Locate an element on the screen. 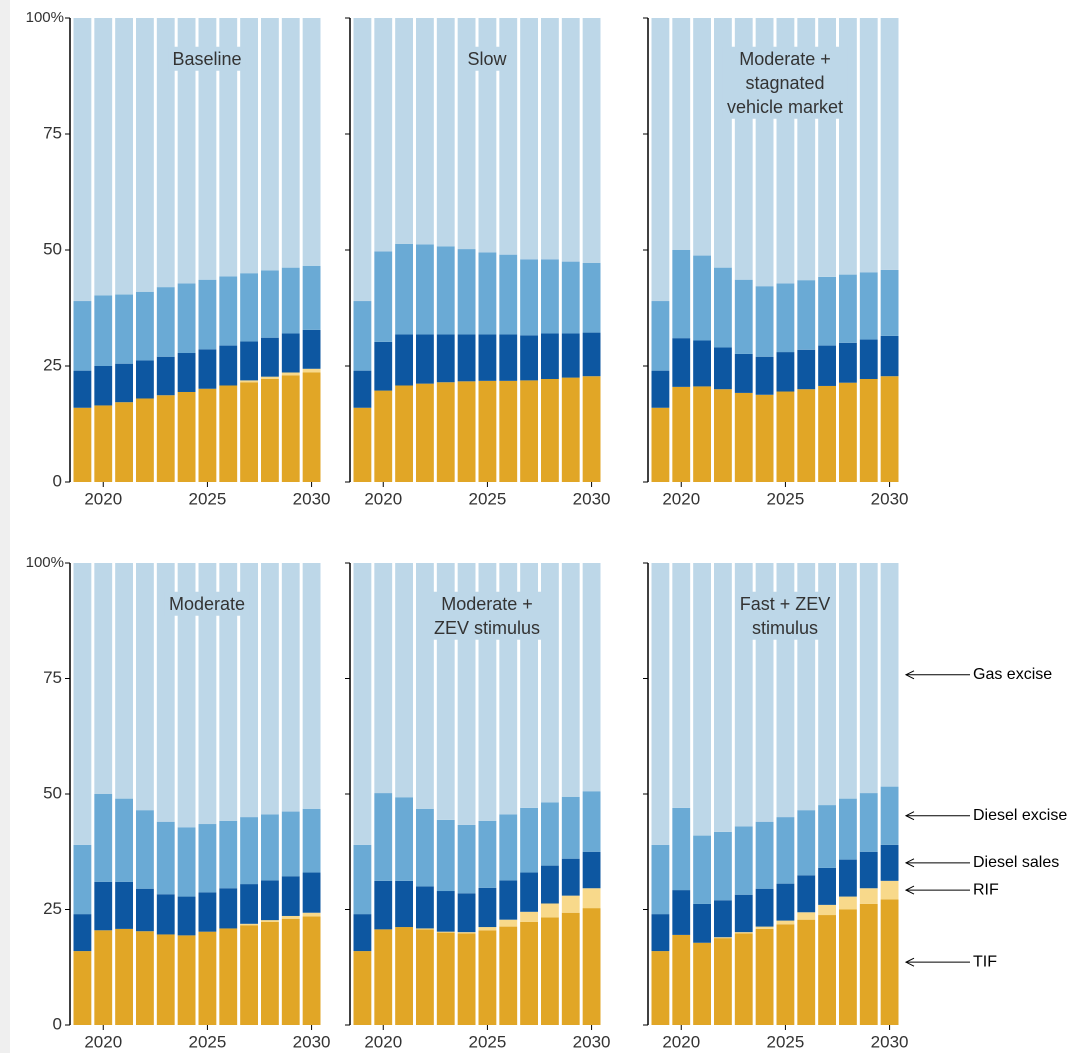 Image resolution: width=1083 pixels, height=1053 pixels. x-tick-label: 2025 is located at coordinates (208, 498).